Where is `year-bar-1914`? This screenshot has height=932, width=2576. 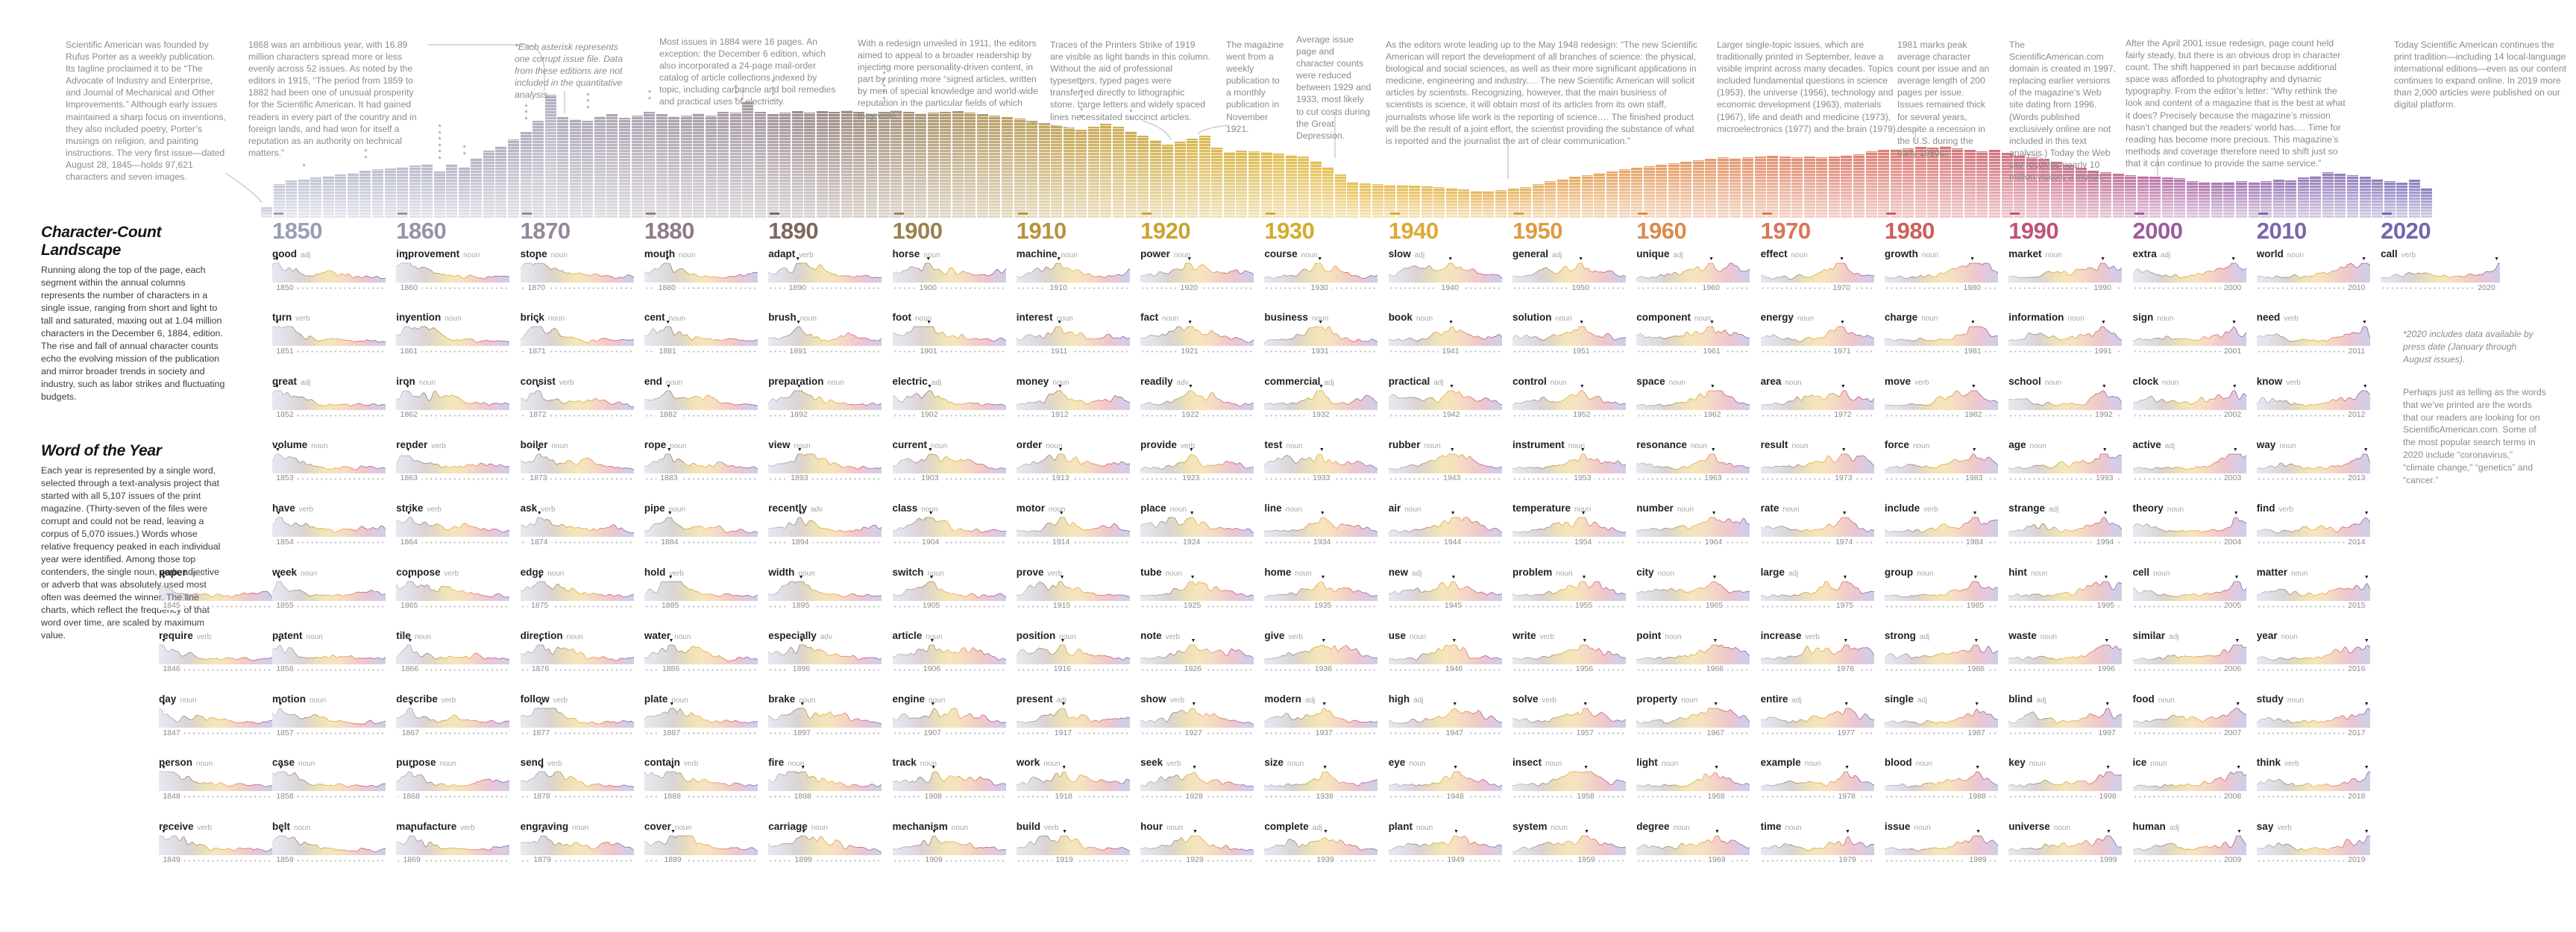 year-bar-1914 is located at coordinates (1118, 172).